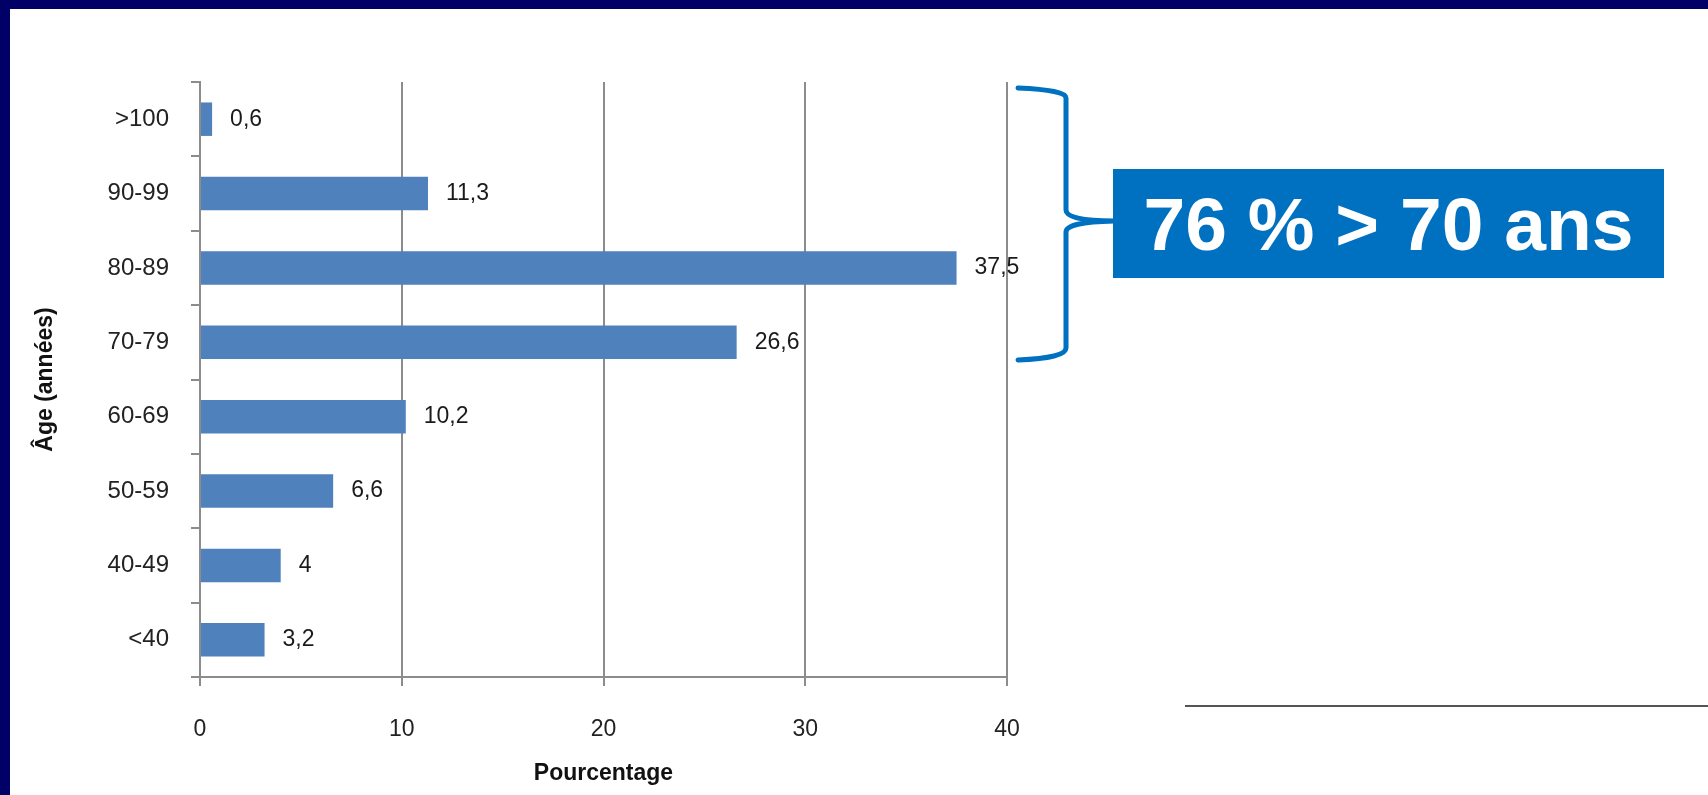 The width and height of the screenshot is (1708, 795). I want to click on data-label: 6,6, so click(367, 489).